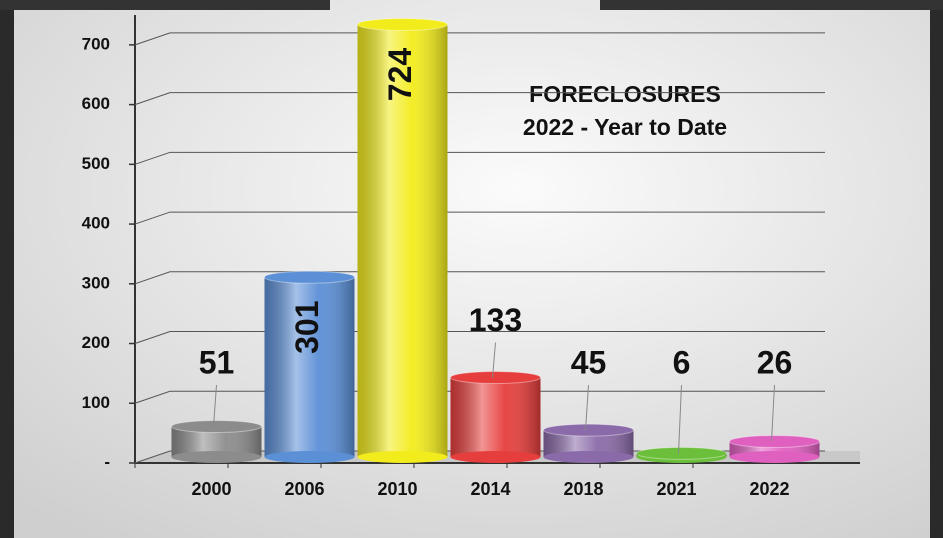 The height and width of the screenshot is (538, 943). I want to click on y-tick-label: 300, so click(96, 282).